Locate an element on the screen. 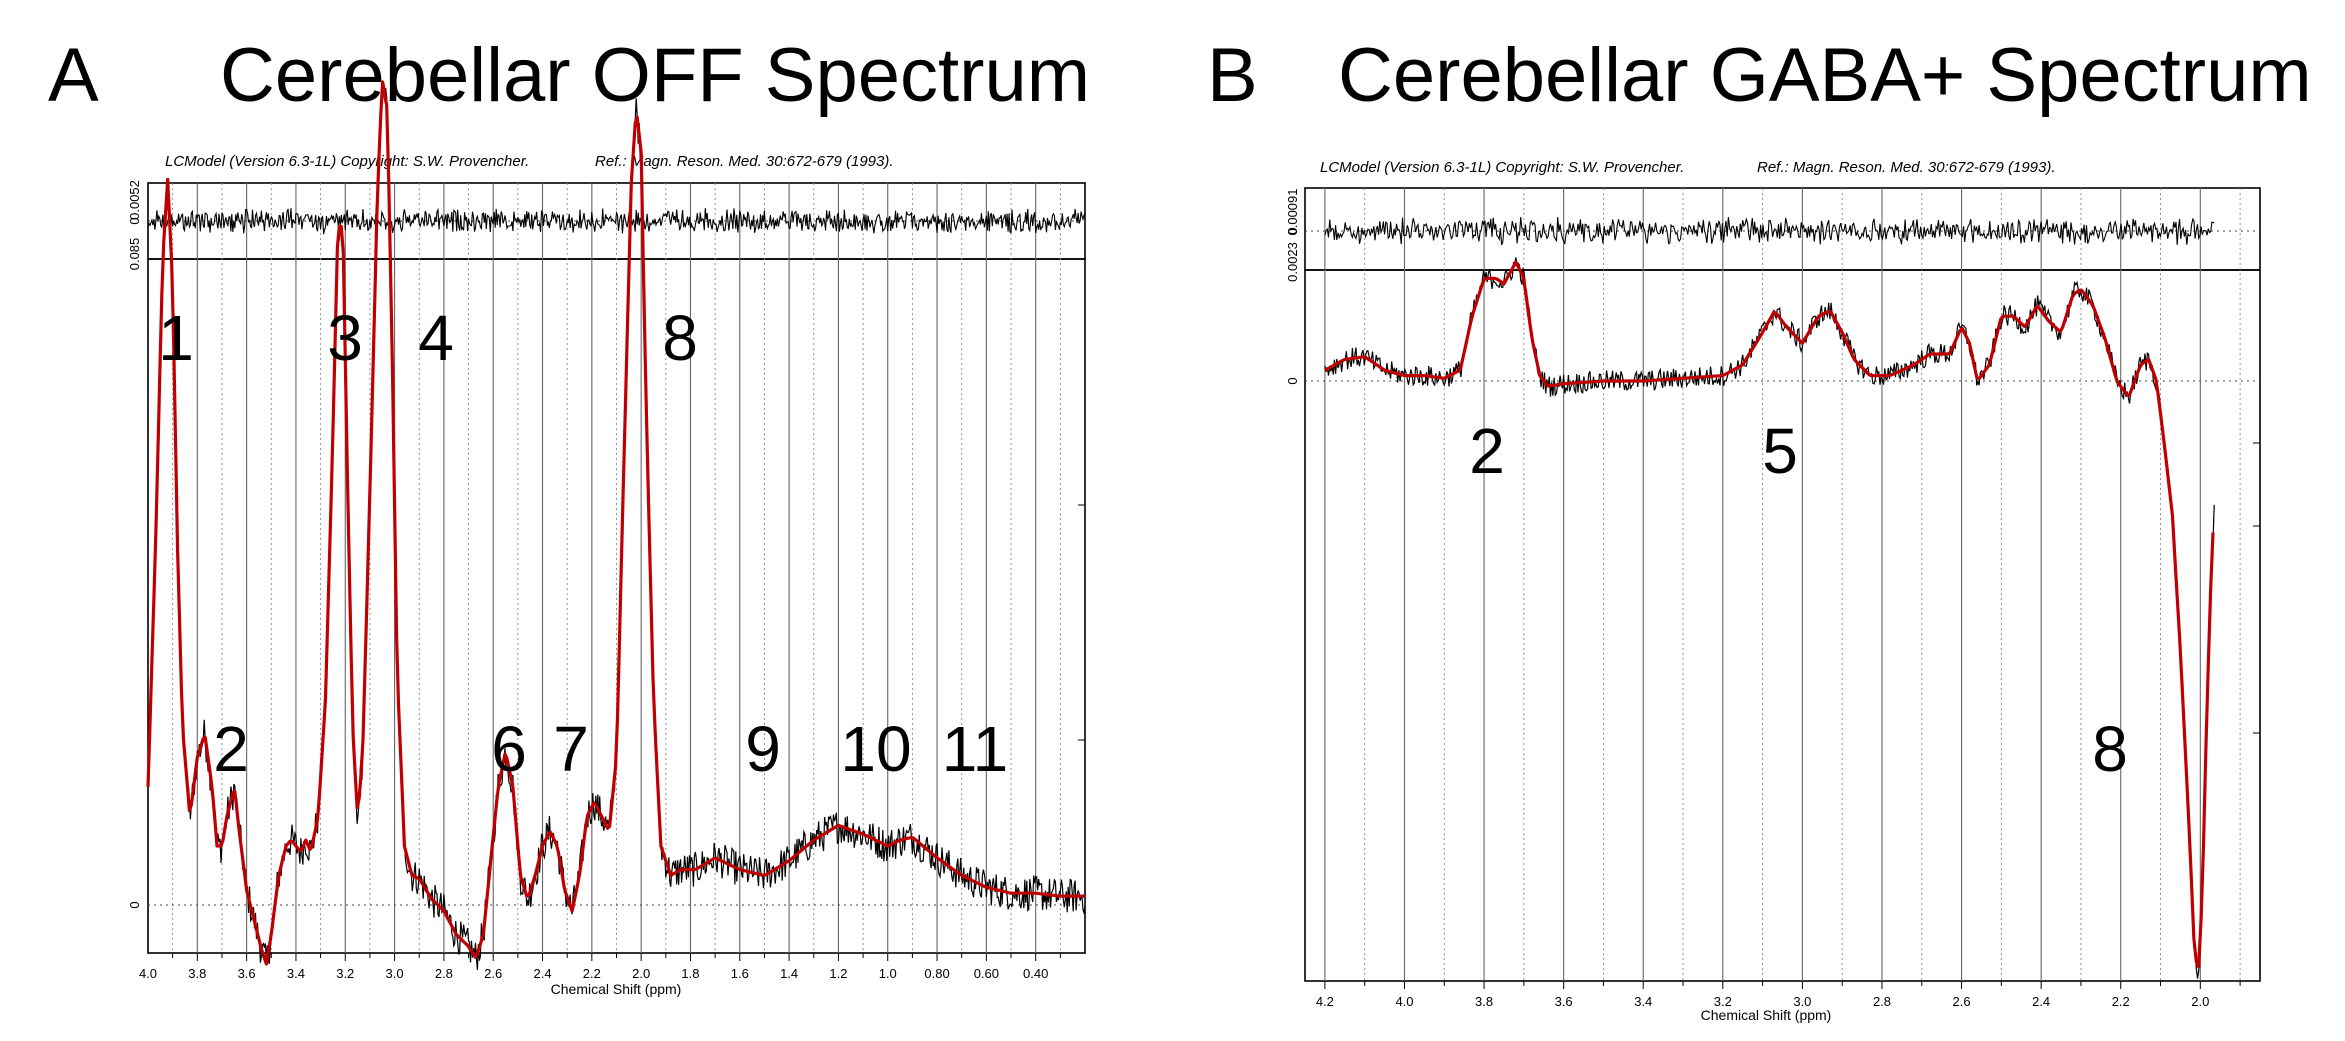  panel-a-peak-label: 4 is located at coordinates (436, 338).